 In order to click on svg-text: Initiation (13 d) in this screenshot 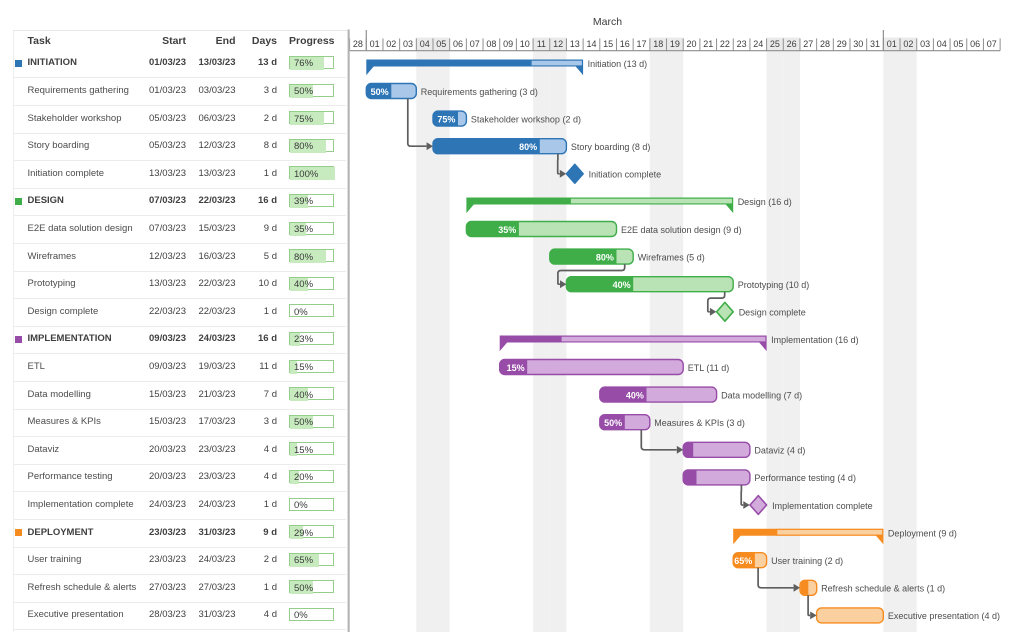, I will do `click(618, 64)`.